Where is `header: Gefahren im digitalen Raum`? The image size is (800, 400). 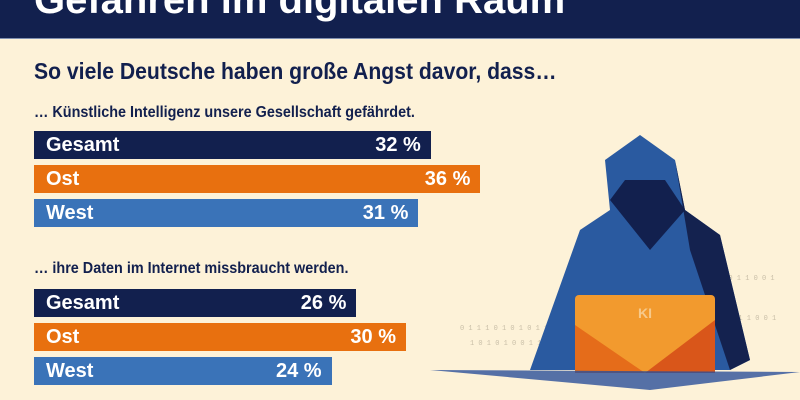
header: Gefahren im digitalen Raum is located at coordinates (400, 19).